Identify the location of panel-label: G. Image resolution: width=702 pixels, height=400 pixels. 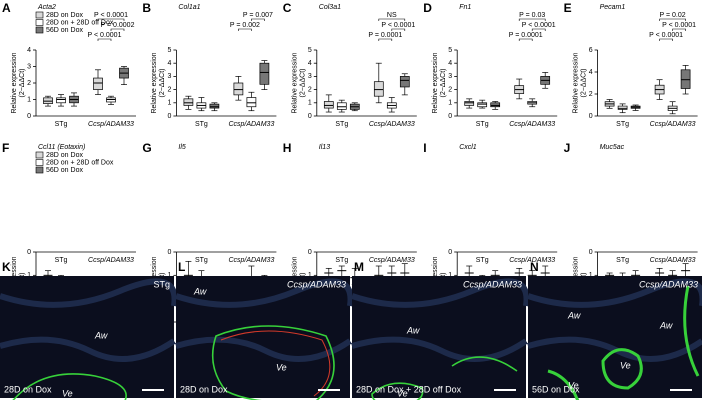
(146, 148).